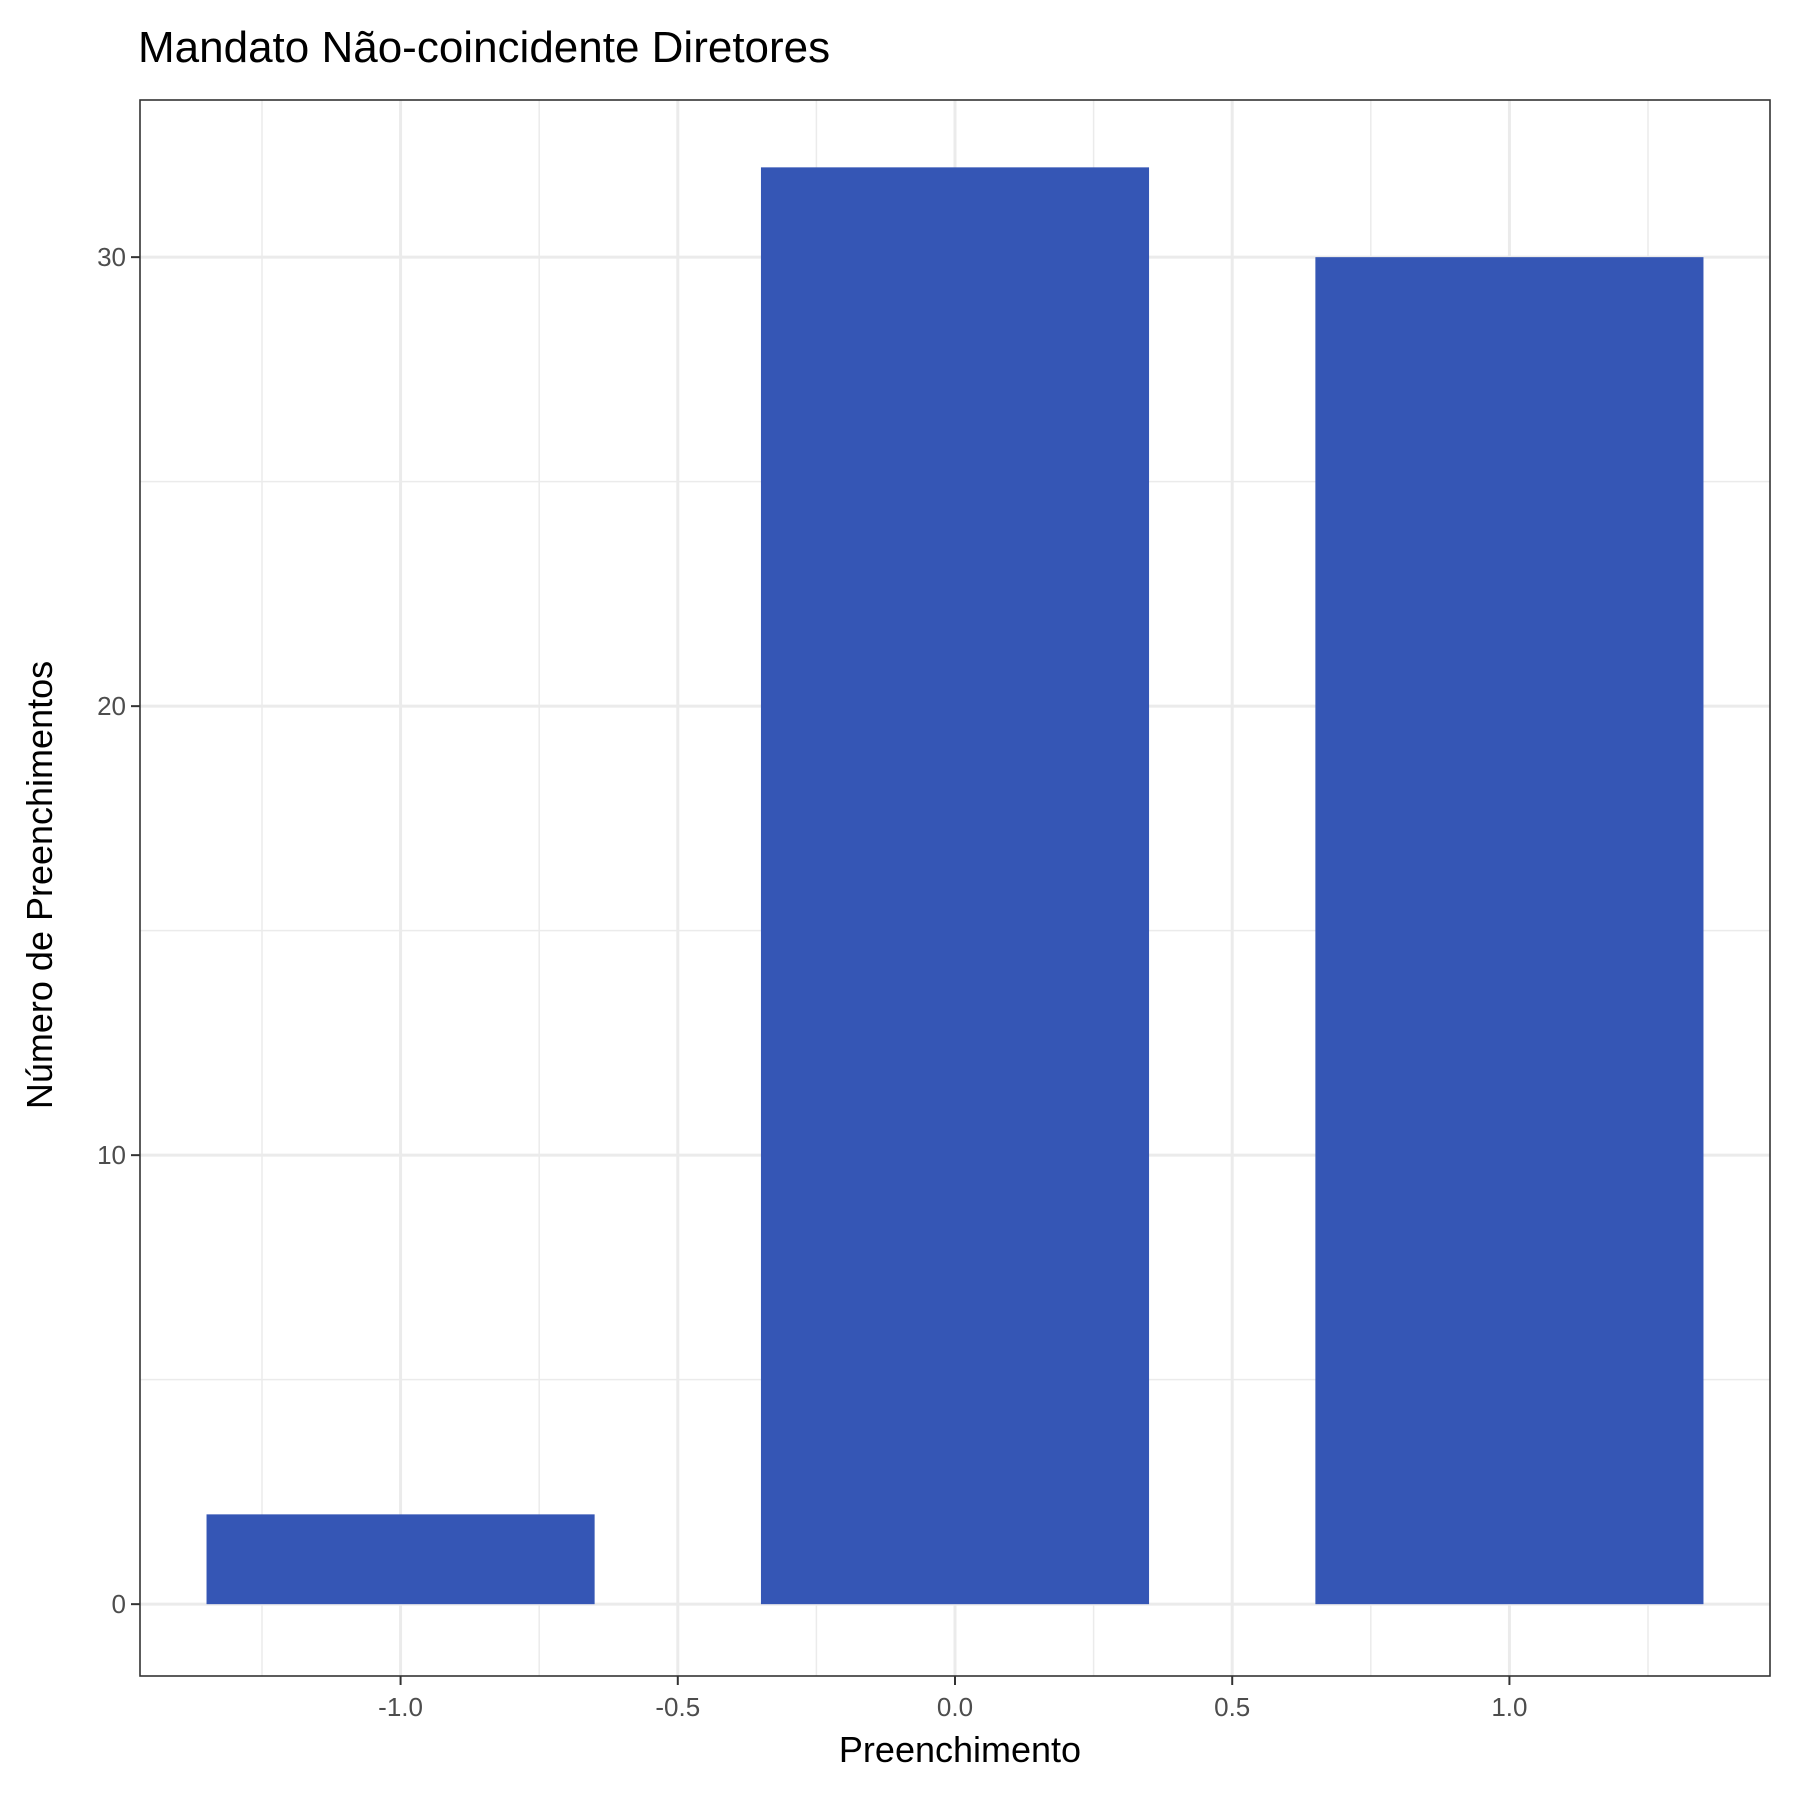  What do you see at coordinates (960, 1749) in the screenshot?
I see `x-axis-title: Preenchimento` at bounding box center [960, 1749].